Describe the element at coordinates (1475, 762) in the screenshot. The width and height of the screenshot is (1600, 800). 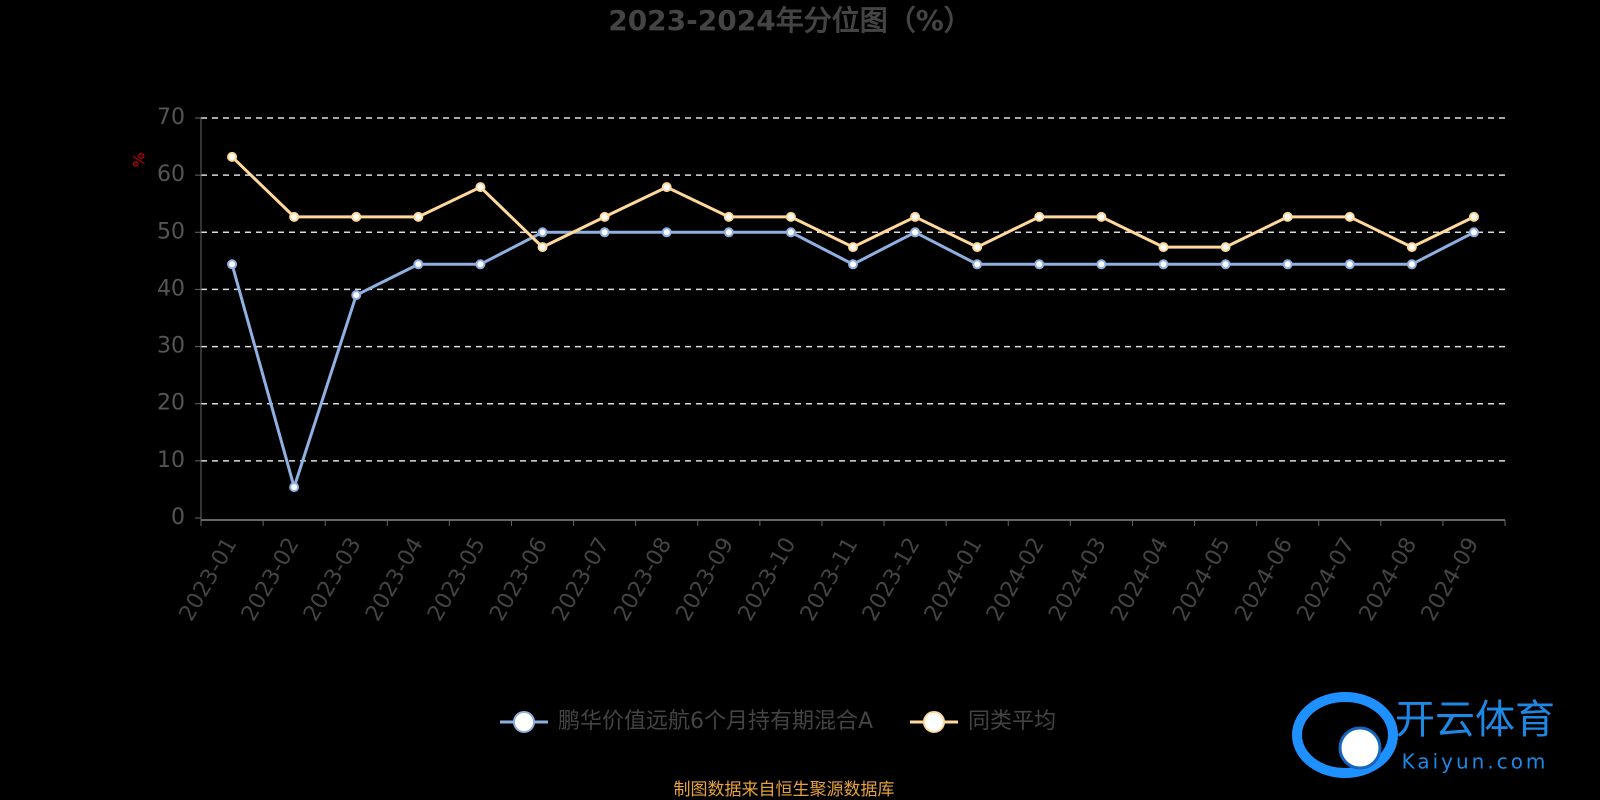
I see `watermark-site: Kaiyun.com` at that location.